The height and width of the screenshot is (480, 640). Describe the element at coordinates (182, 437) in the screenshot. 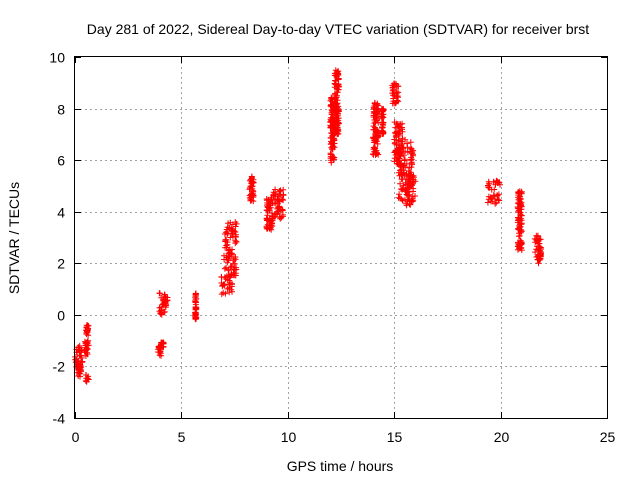

I see `x-tick-label: 5` at that location.